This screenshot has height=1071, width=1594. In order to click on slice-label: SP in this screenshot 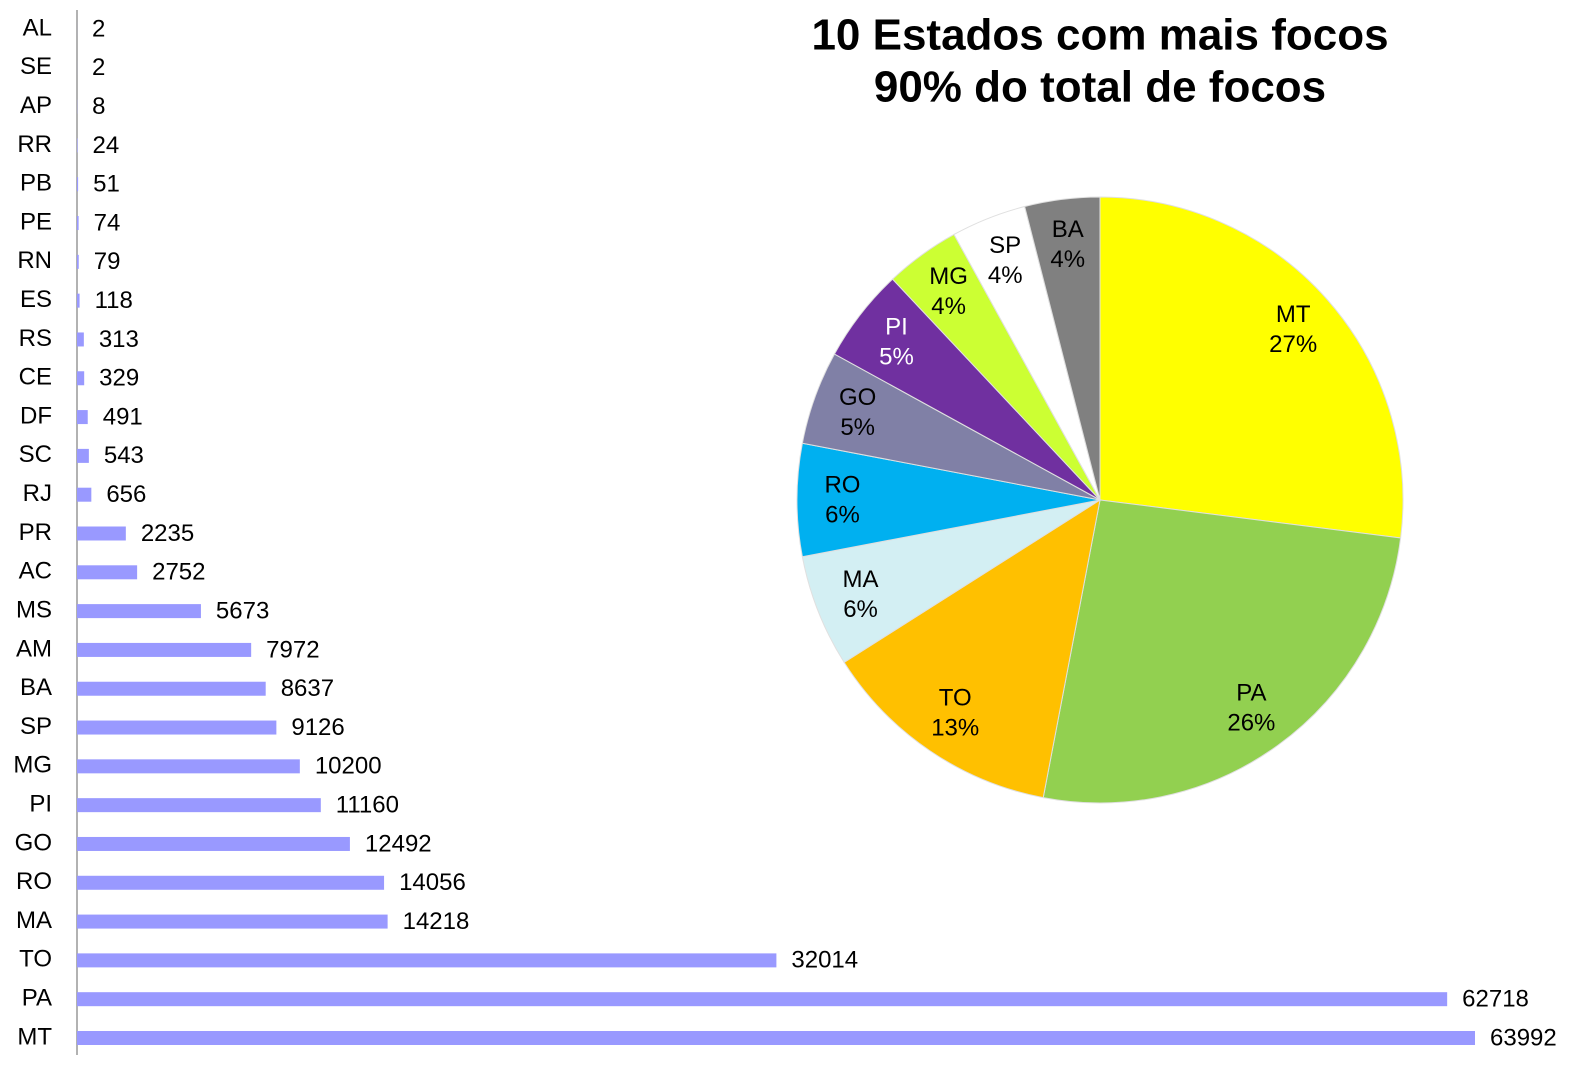, I will do `click(1005, 245)`.